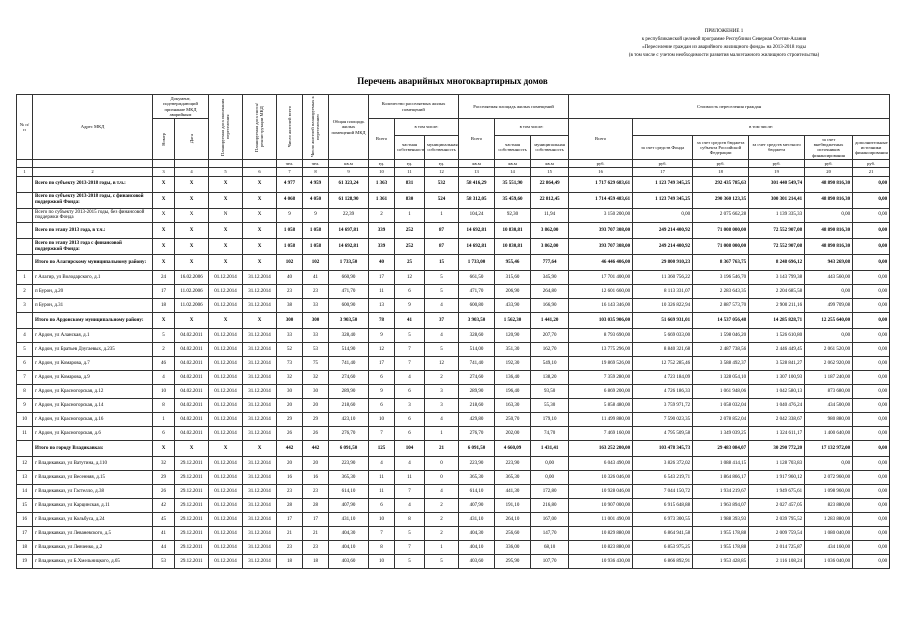  What do you see at coordinates (777, 562) in the screenshot?
I see `cell-col19: 2 116 108,24` at bounding box center [777, 562].